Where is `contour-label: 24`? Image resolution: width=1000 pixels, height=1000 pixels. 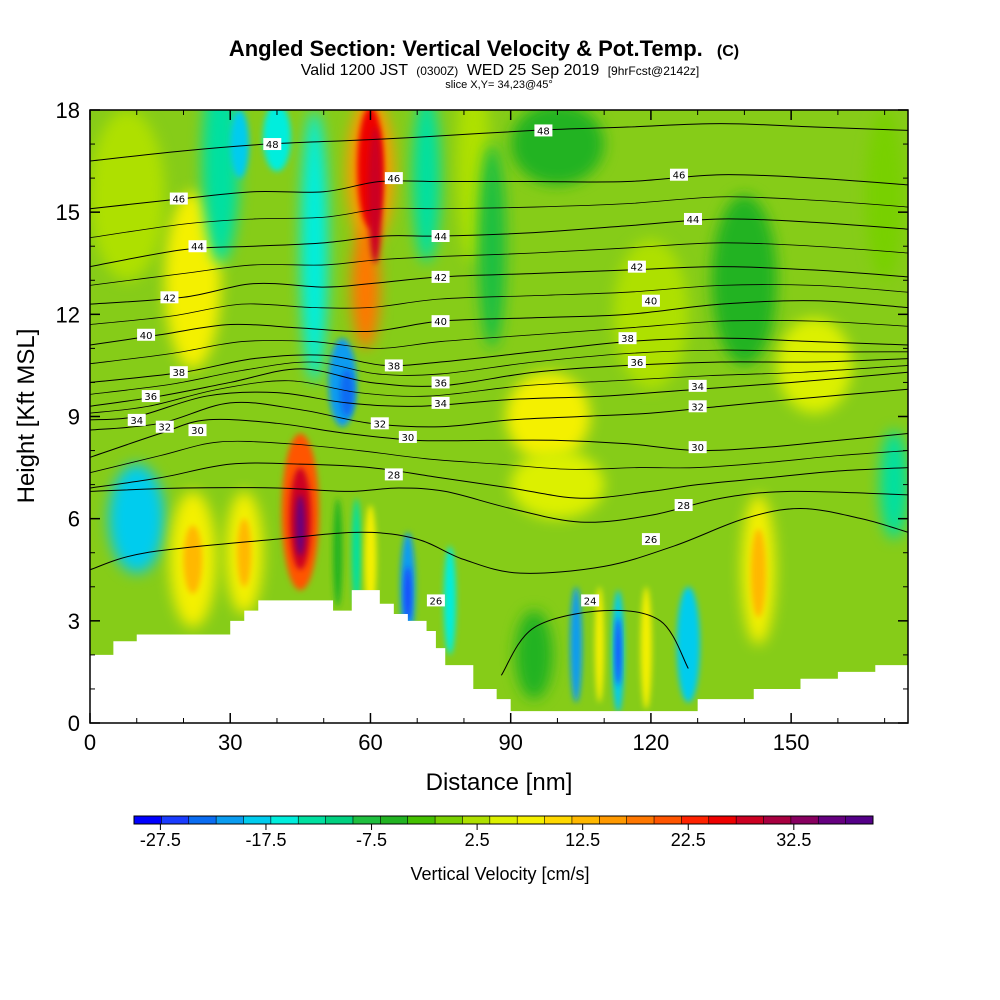 contour-label: 24 is located at coordinates (590, 600).